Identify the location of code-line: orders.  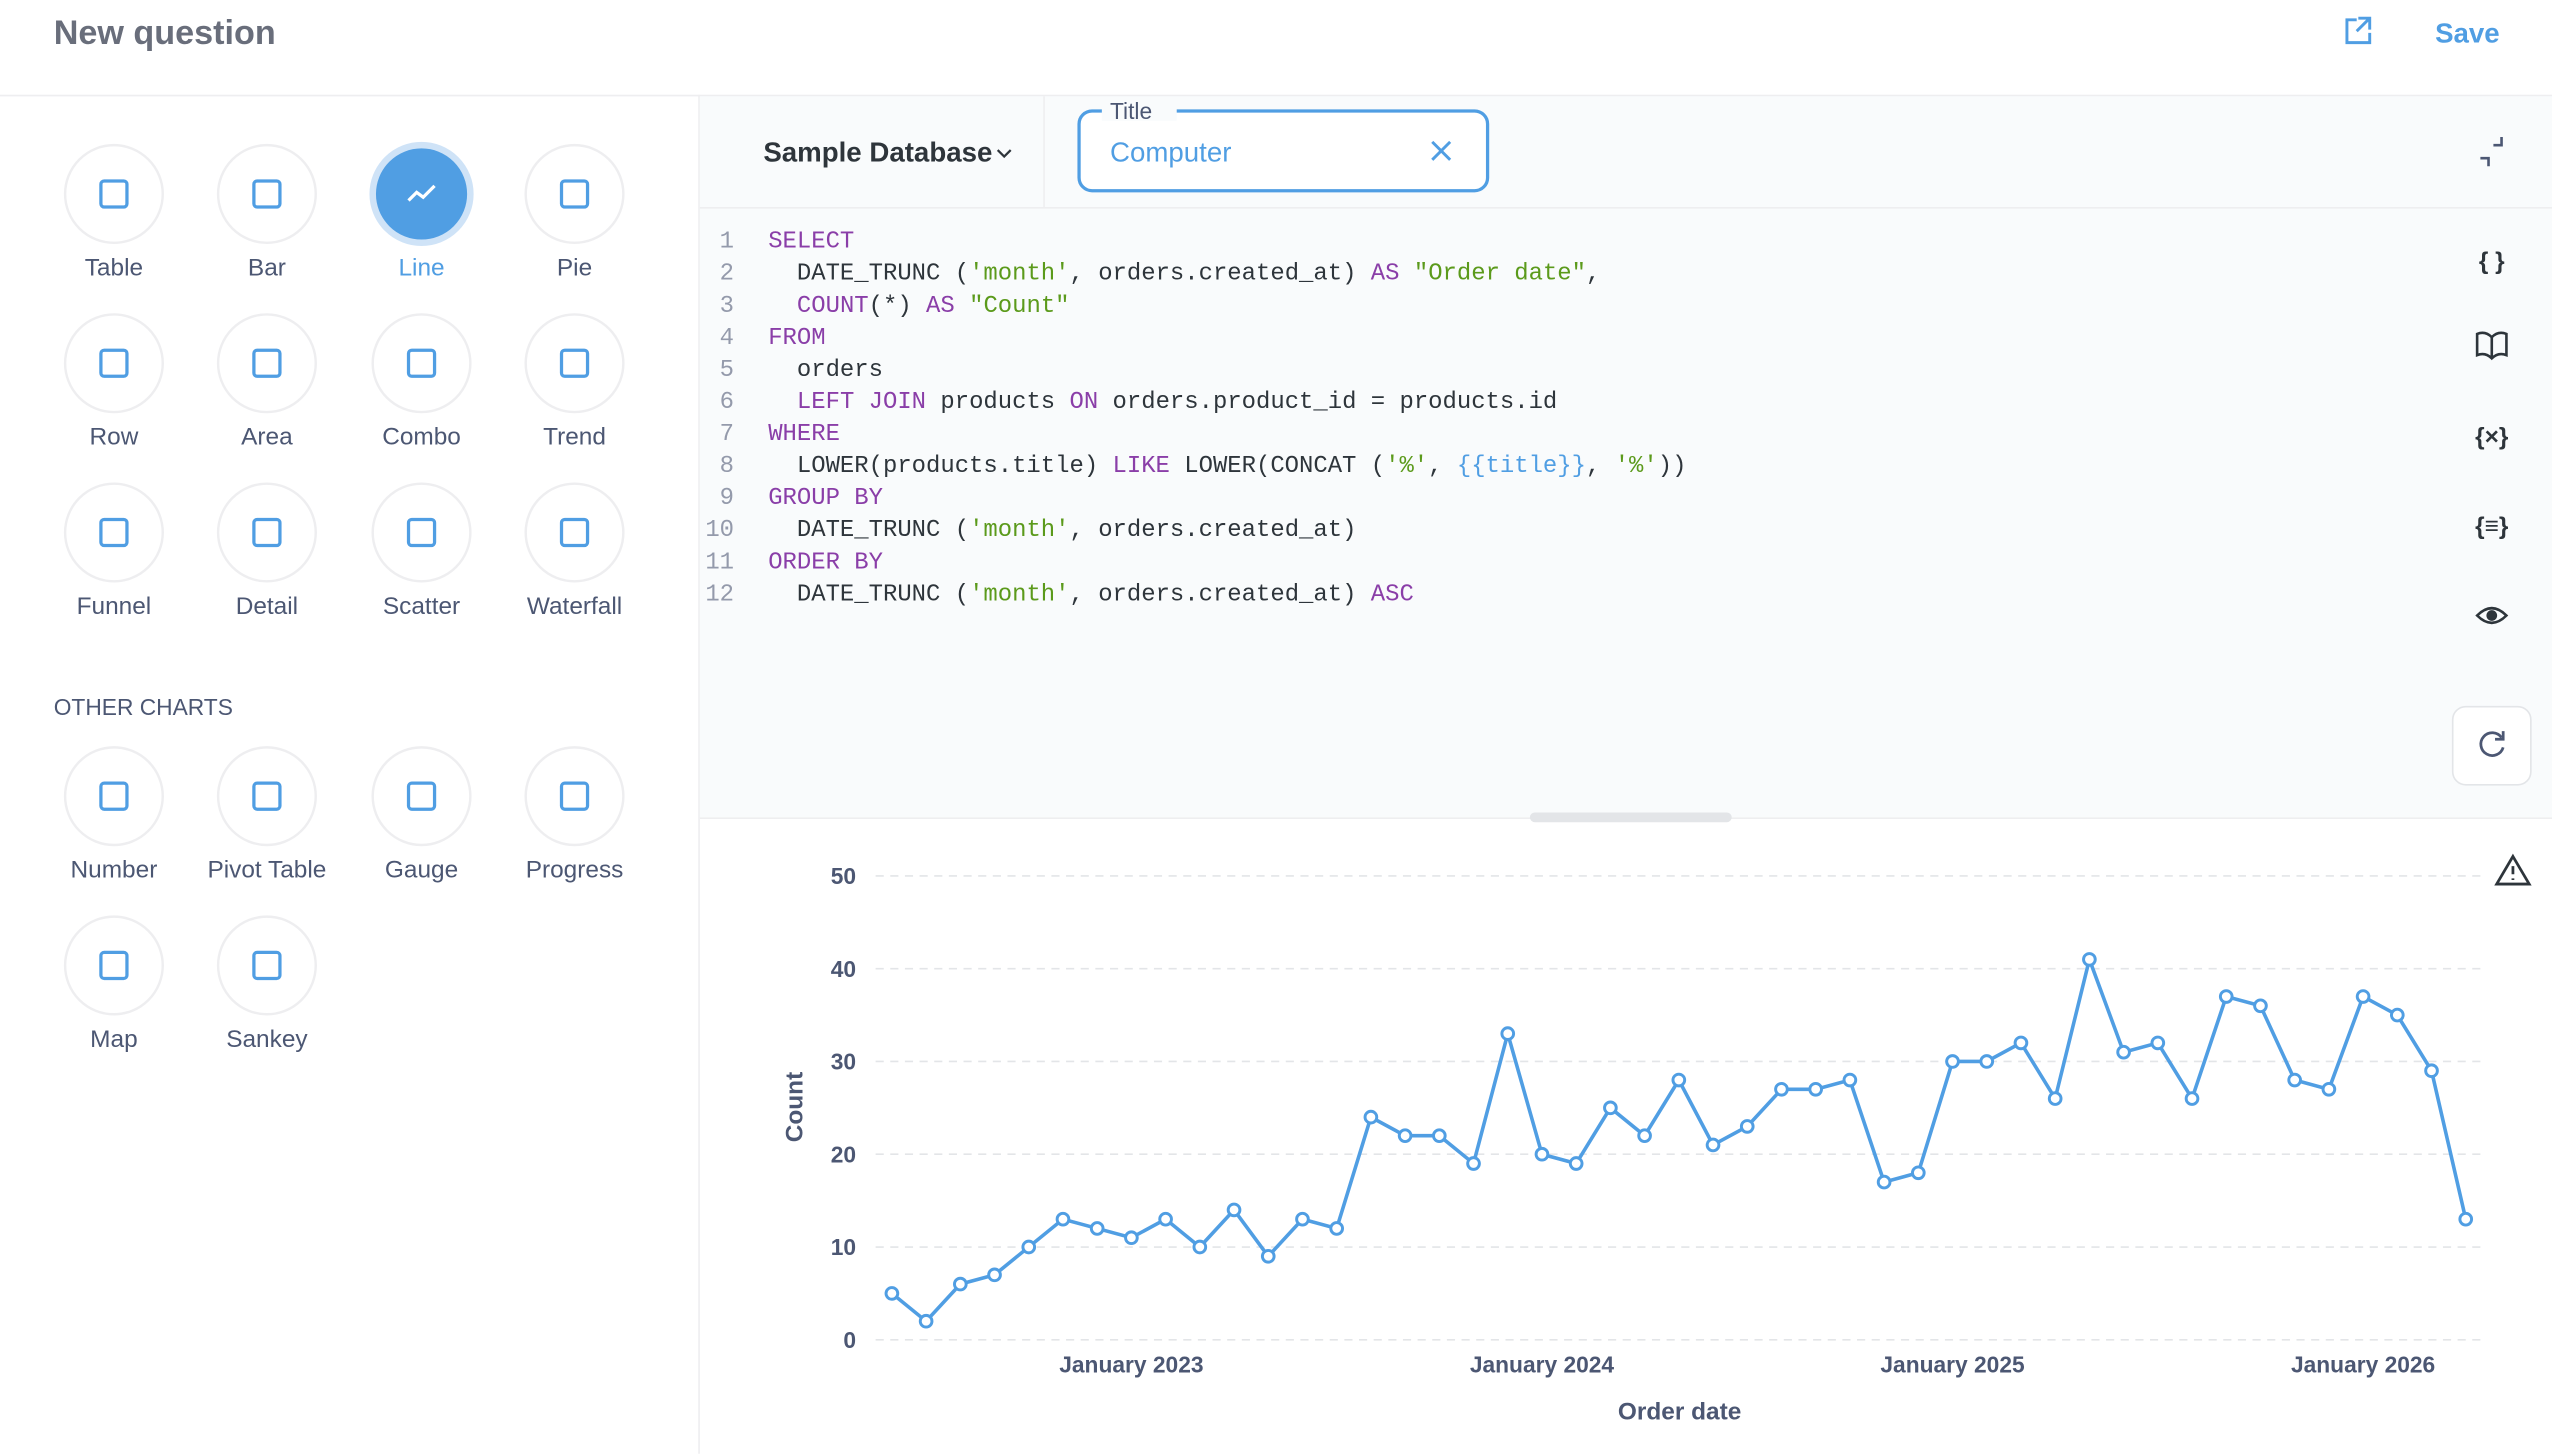
(825, 370).